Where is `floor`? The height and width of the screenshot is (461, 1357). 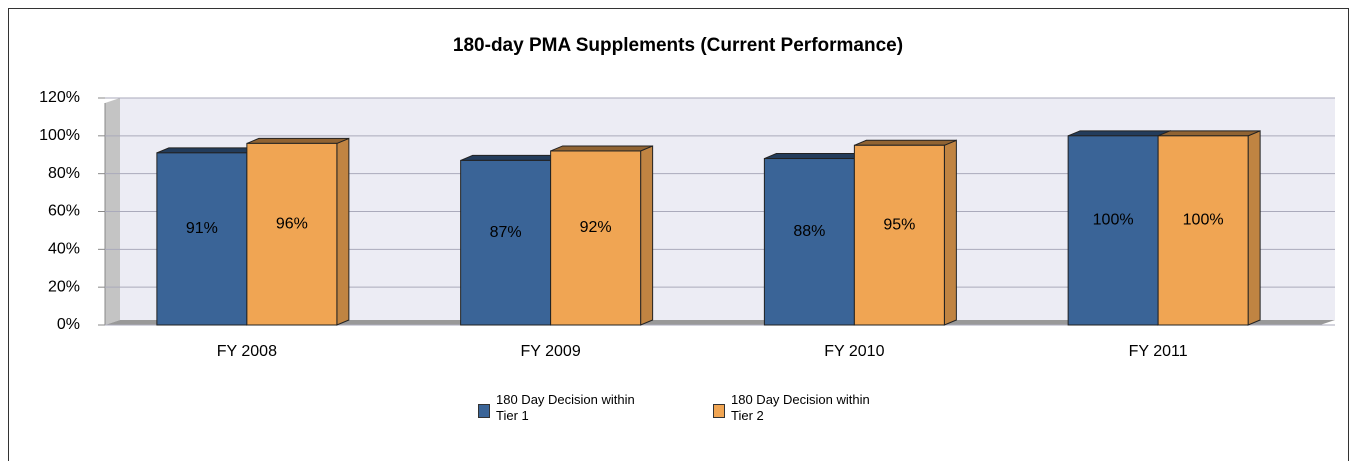
floor is located at coordinates (720, 322).